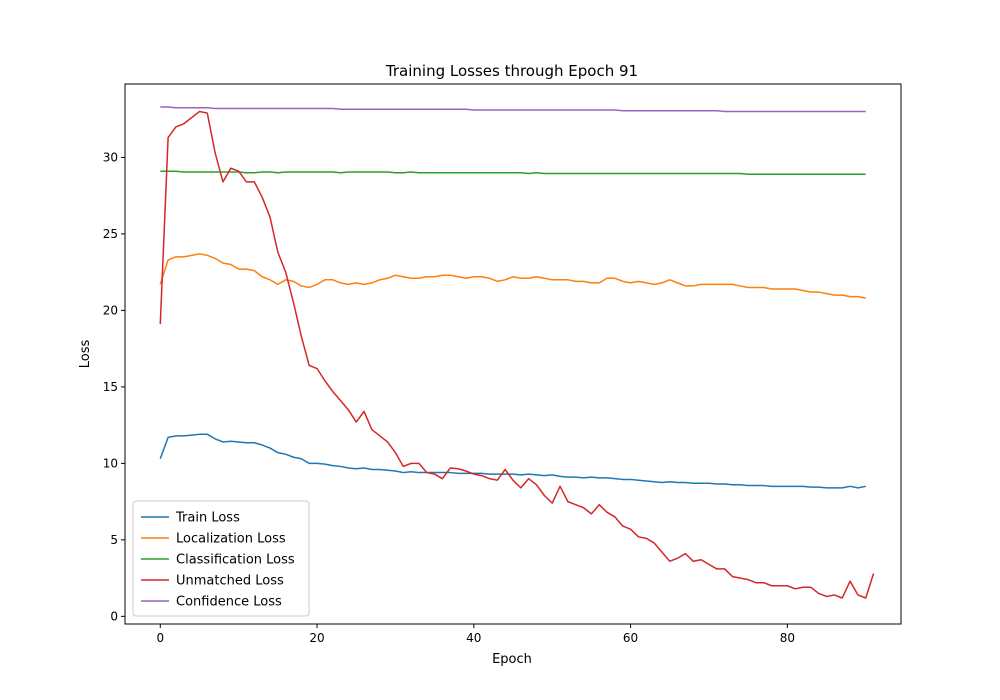 The image size is (1000, 700). I want to click on x-axis: 0 20 40 60 80, so click(475, 634).